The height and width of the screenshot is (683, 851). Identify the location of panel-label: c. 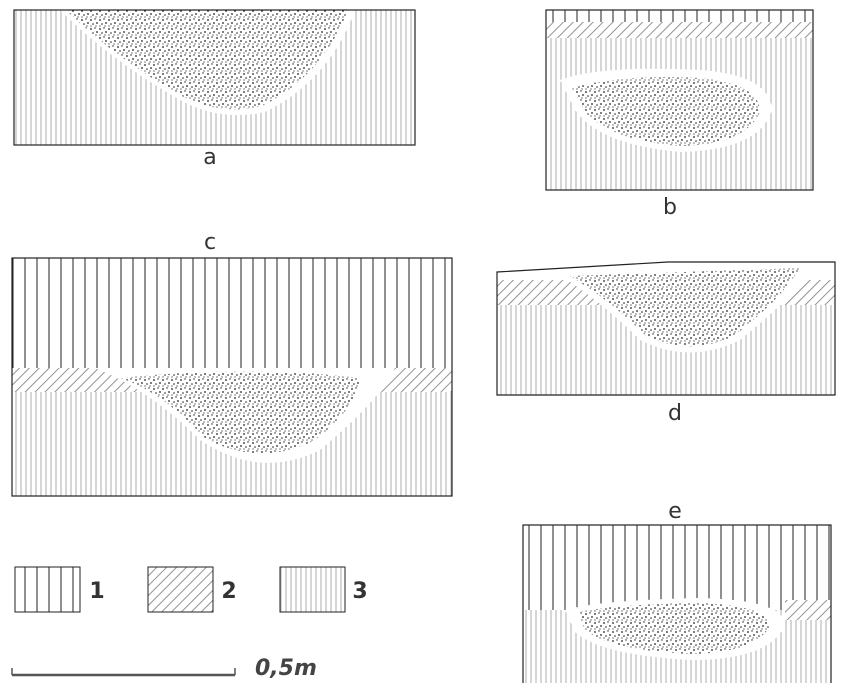
(210, 242).